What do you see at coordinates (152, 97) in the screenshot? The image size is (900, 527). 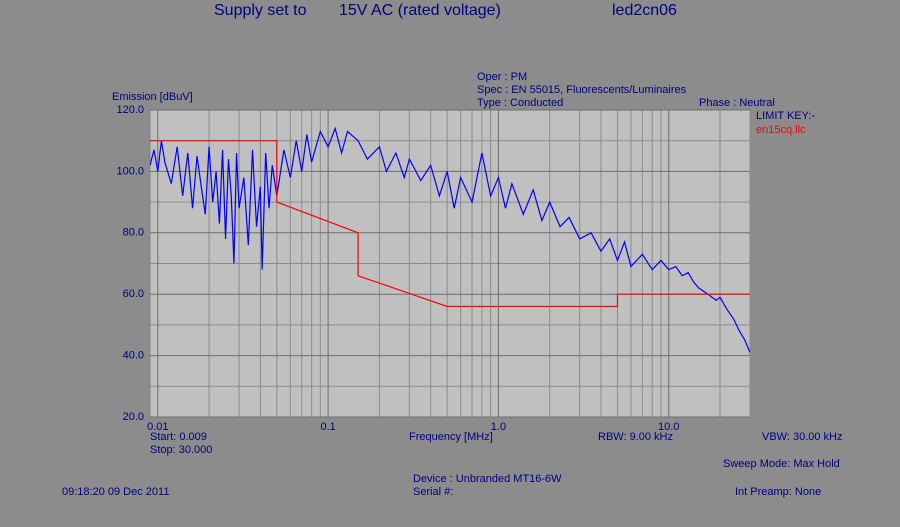 I see `y-axis-label: Emission [dBuV]` at bounding box center [152, 97].